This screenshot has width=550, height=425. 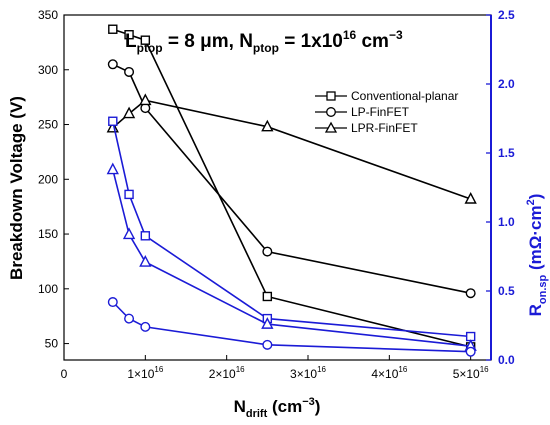 I want to click on left-tick-label: 50, so click(x=52, y=344).